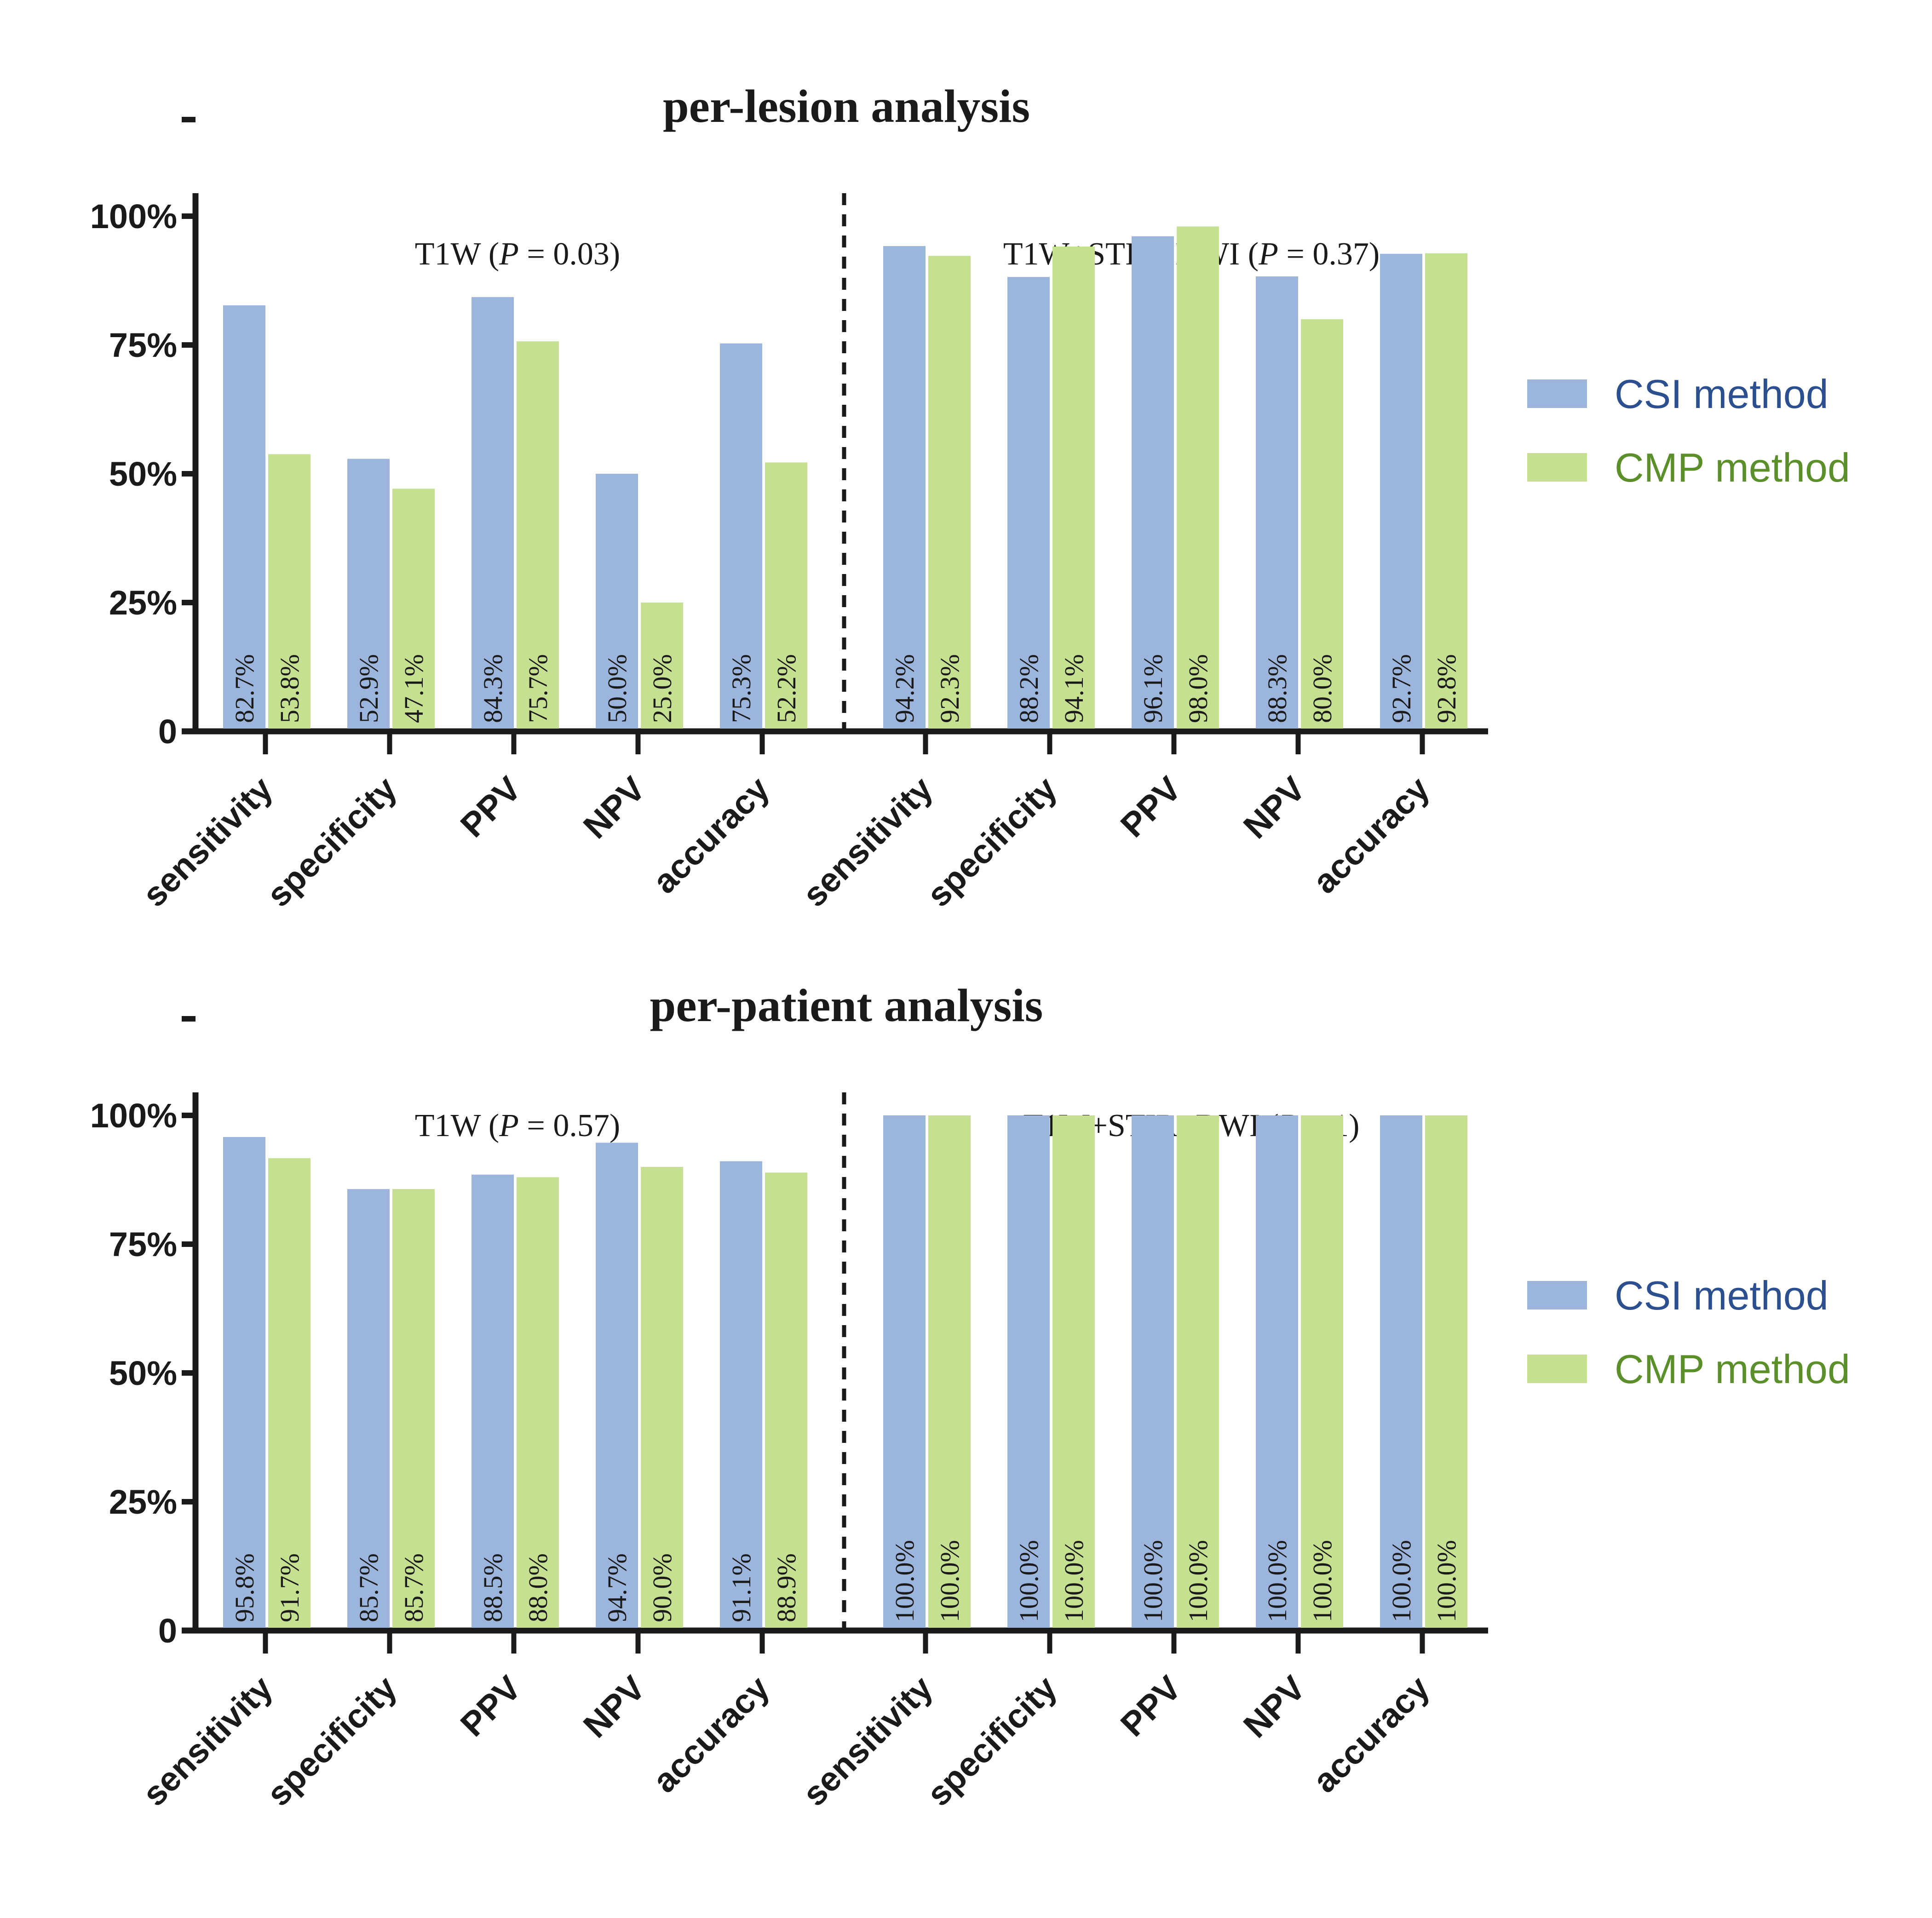  I want to click on data-label: 82.7%, so click(244, 688).